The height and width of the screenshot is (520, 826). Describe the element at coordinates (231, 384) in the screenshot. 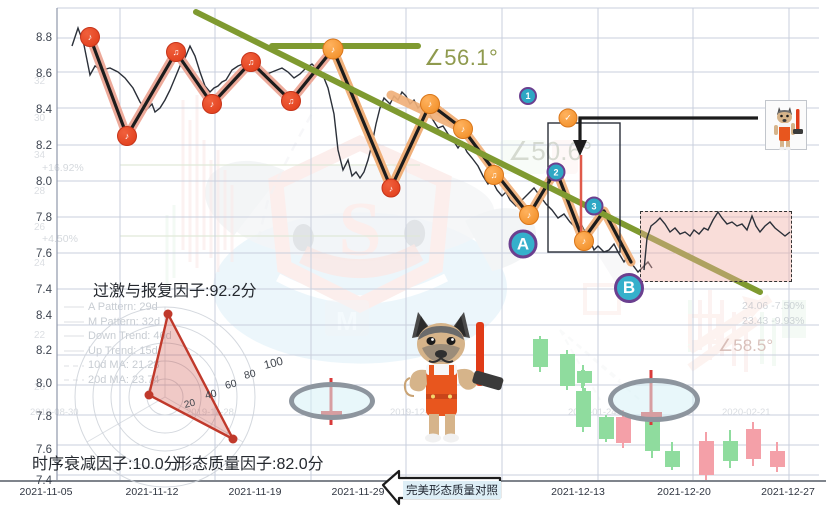

I see `svg-text: 60` at that location.